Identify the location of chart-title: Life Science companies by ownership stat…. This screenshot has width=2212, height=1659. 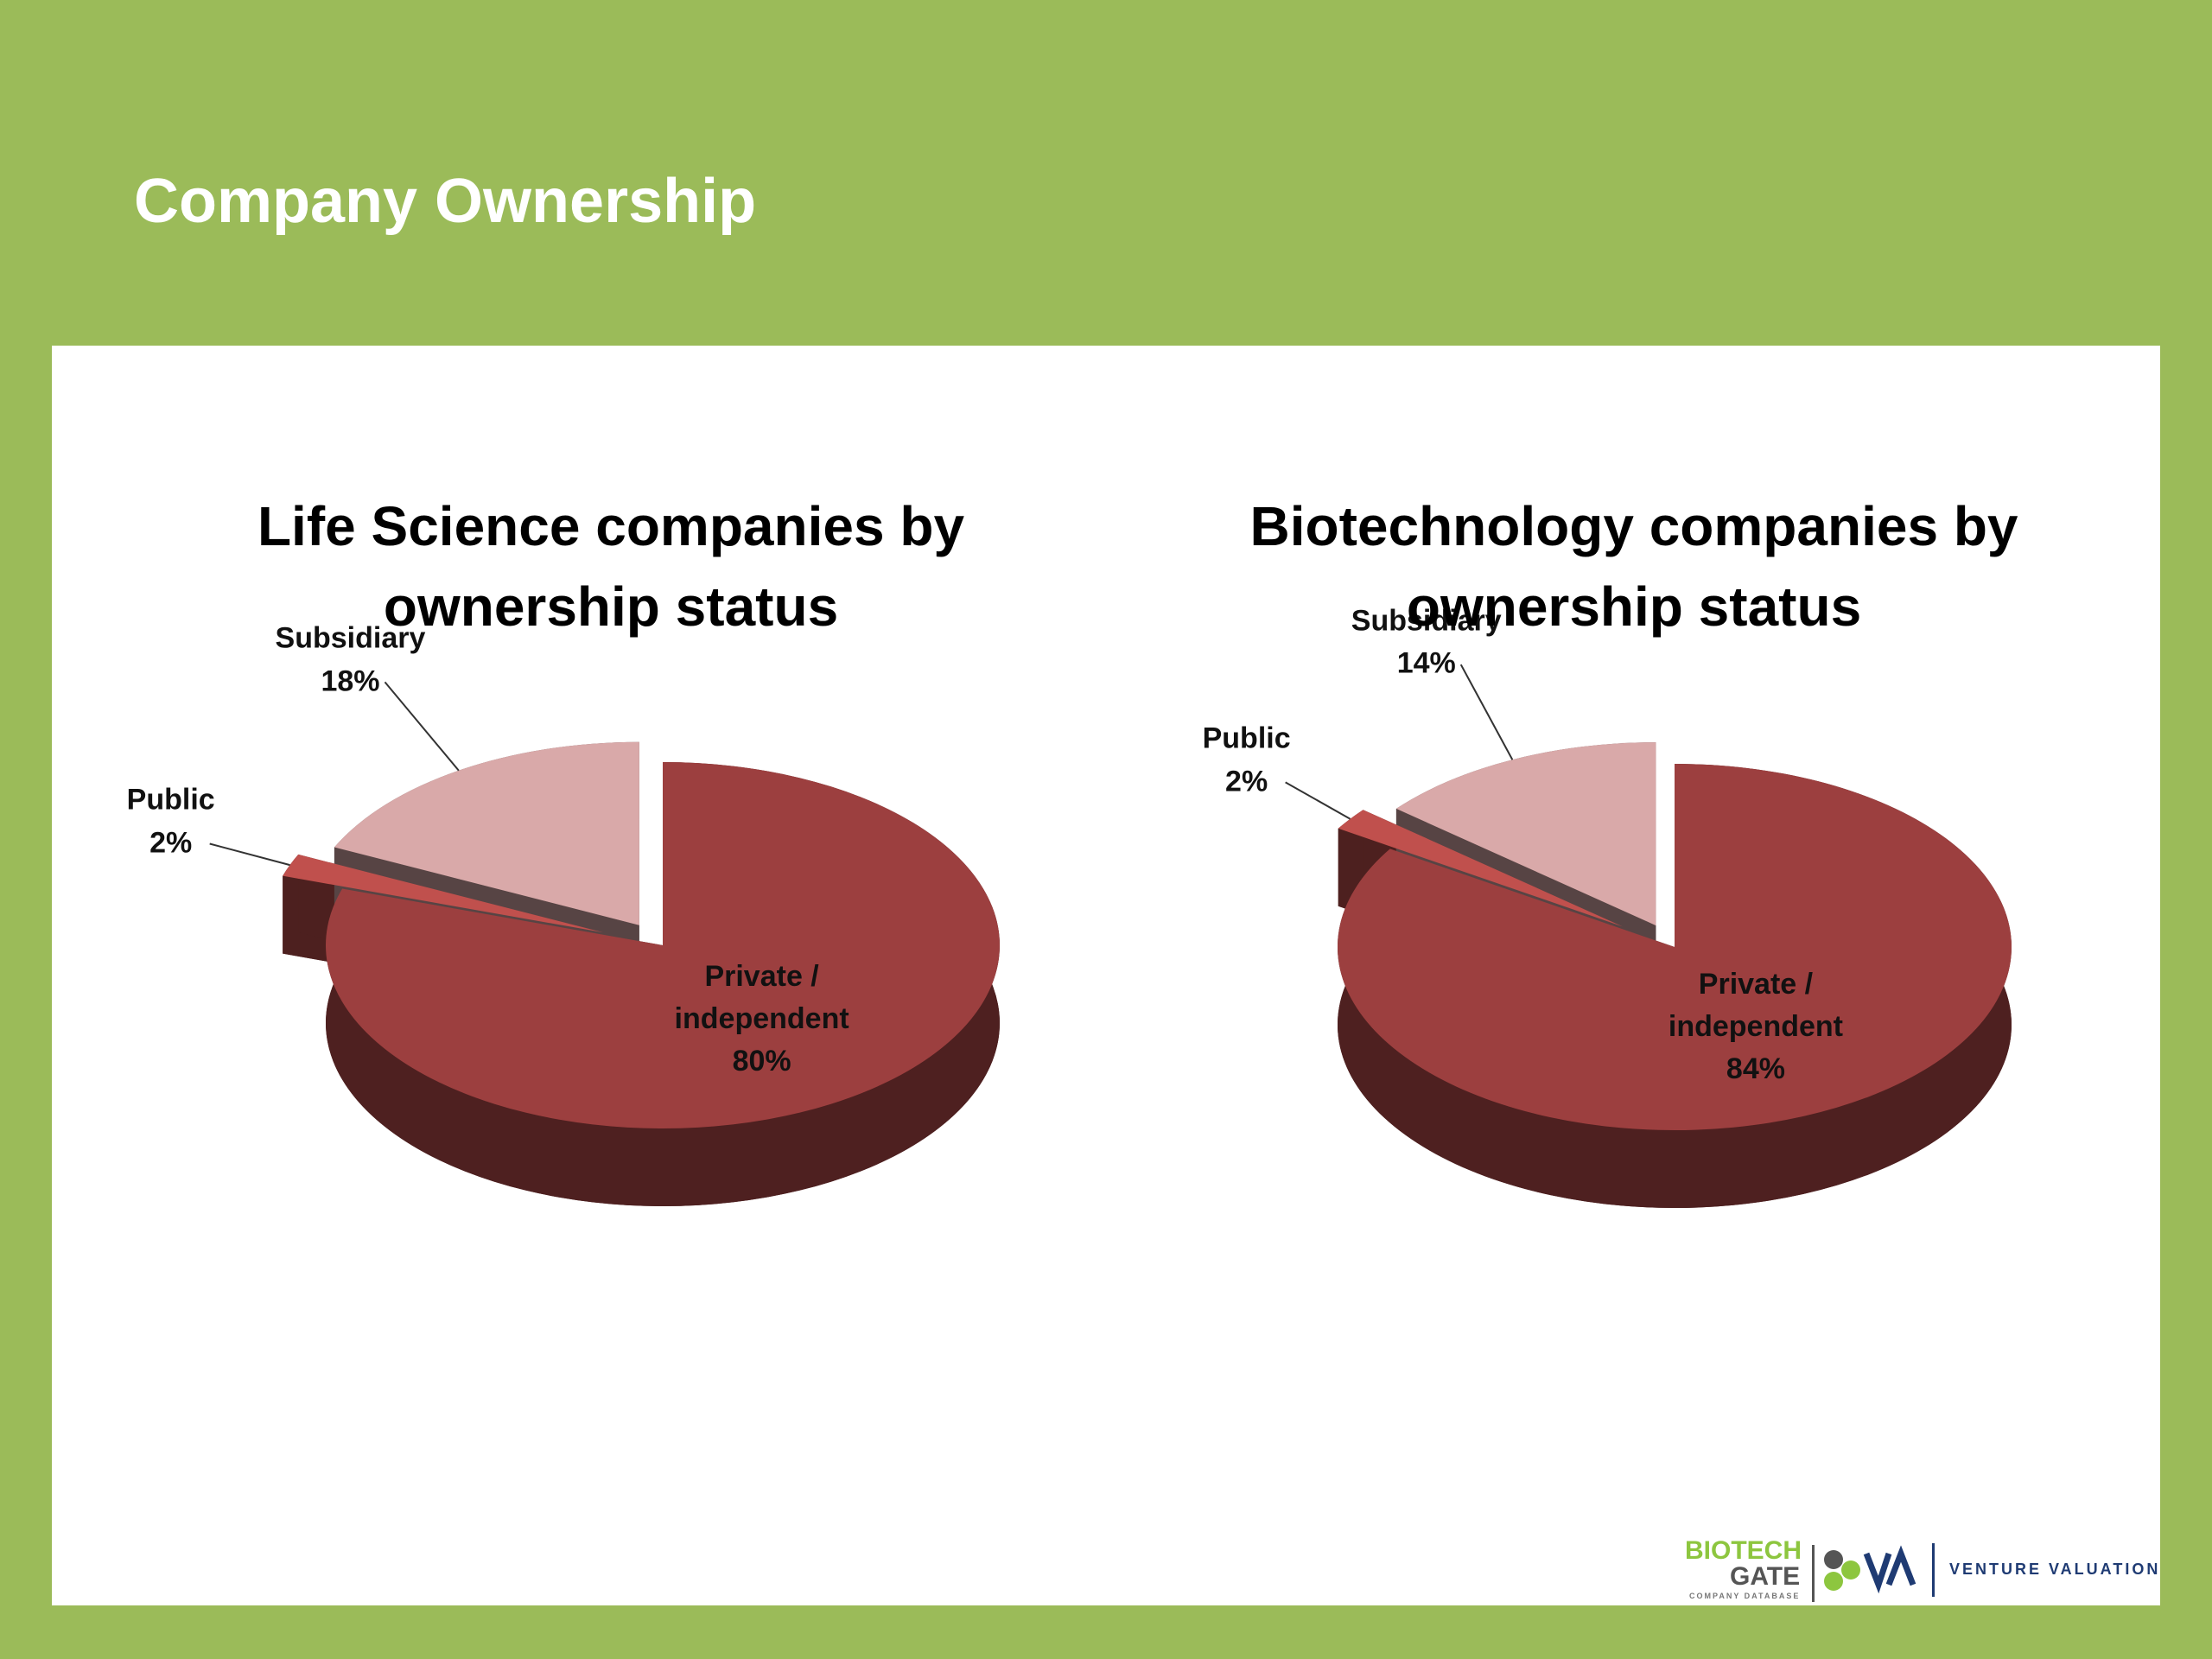
(611, 566).